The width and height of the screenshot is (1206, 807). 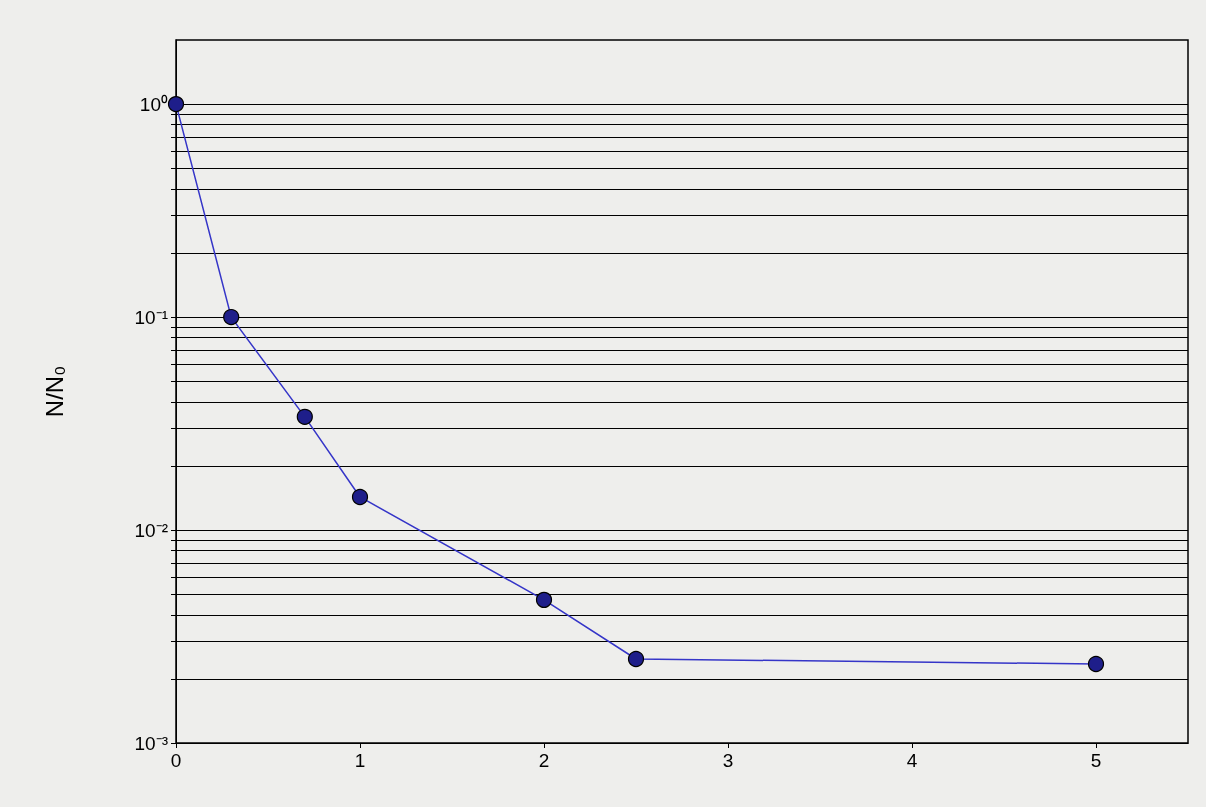 I want to click on x-tick-label: 3, so click(x=728, y=760).